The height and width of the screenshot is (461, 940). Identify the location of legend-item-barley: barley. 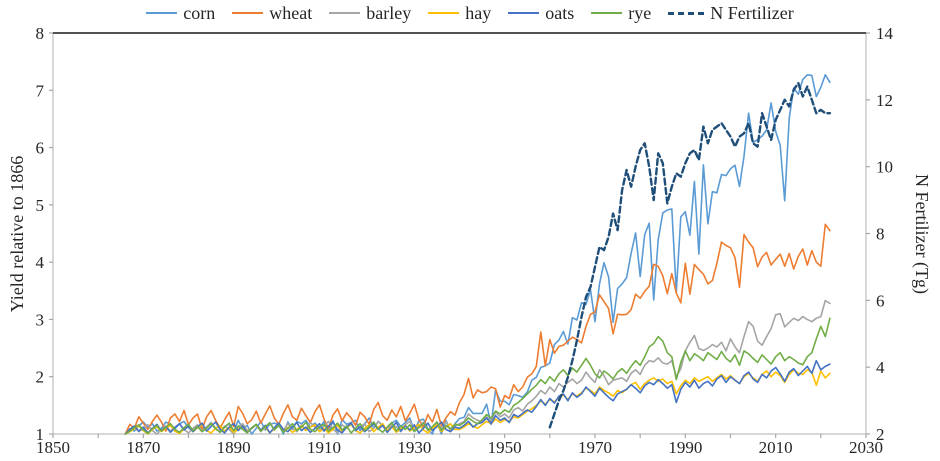
(370, 13).